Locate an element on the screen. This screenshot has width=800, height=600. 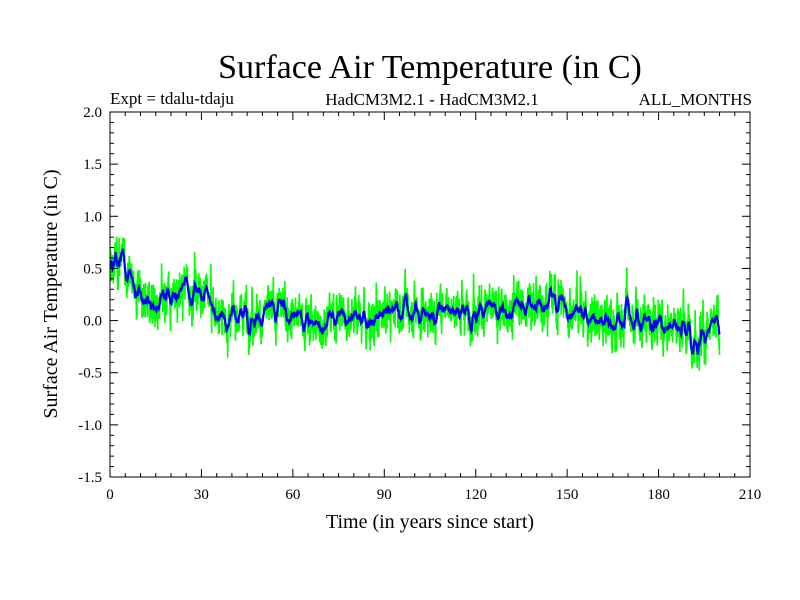
x-tick-label: 180 is located at coordinates (658, 495).